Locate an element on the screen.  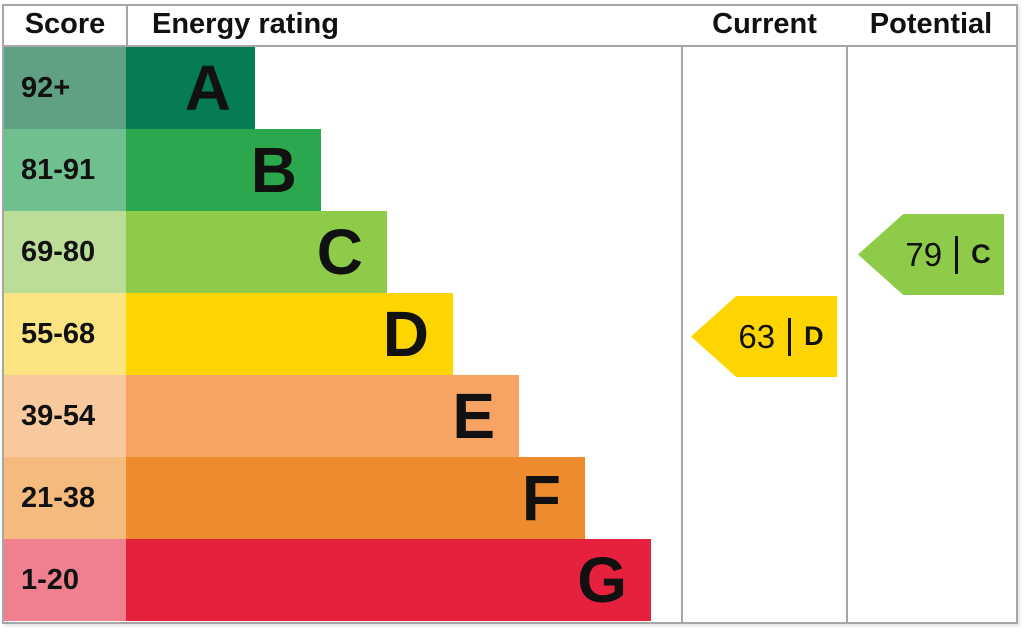
rating-bar: C is located at coordinates (256, 252).